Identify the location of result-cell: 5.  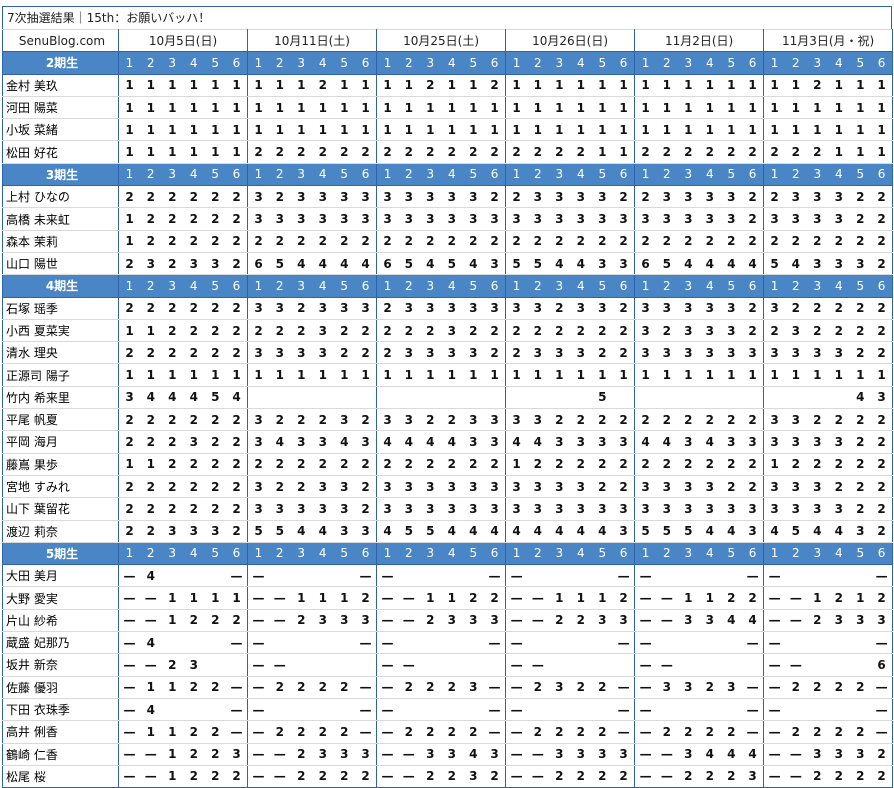
(774, 263).